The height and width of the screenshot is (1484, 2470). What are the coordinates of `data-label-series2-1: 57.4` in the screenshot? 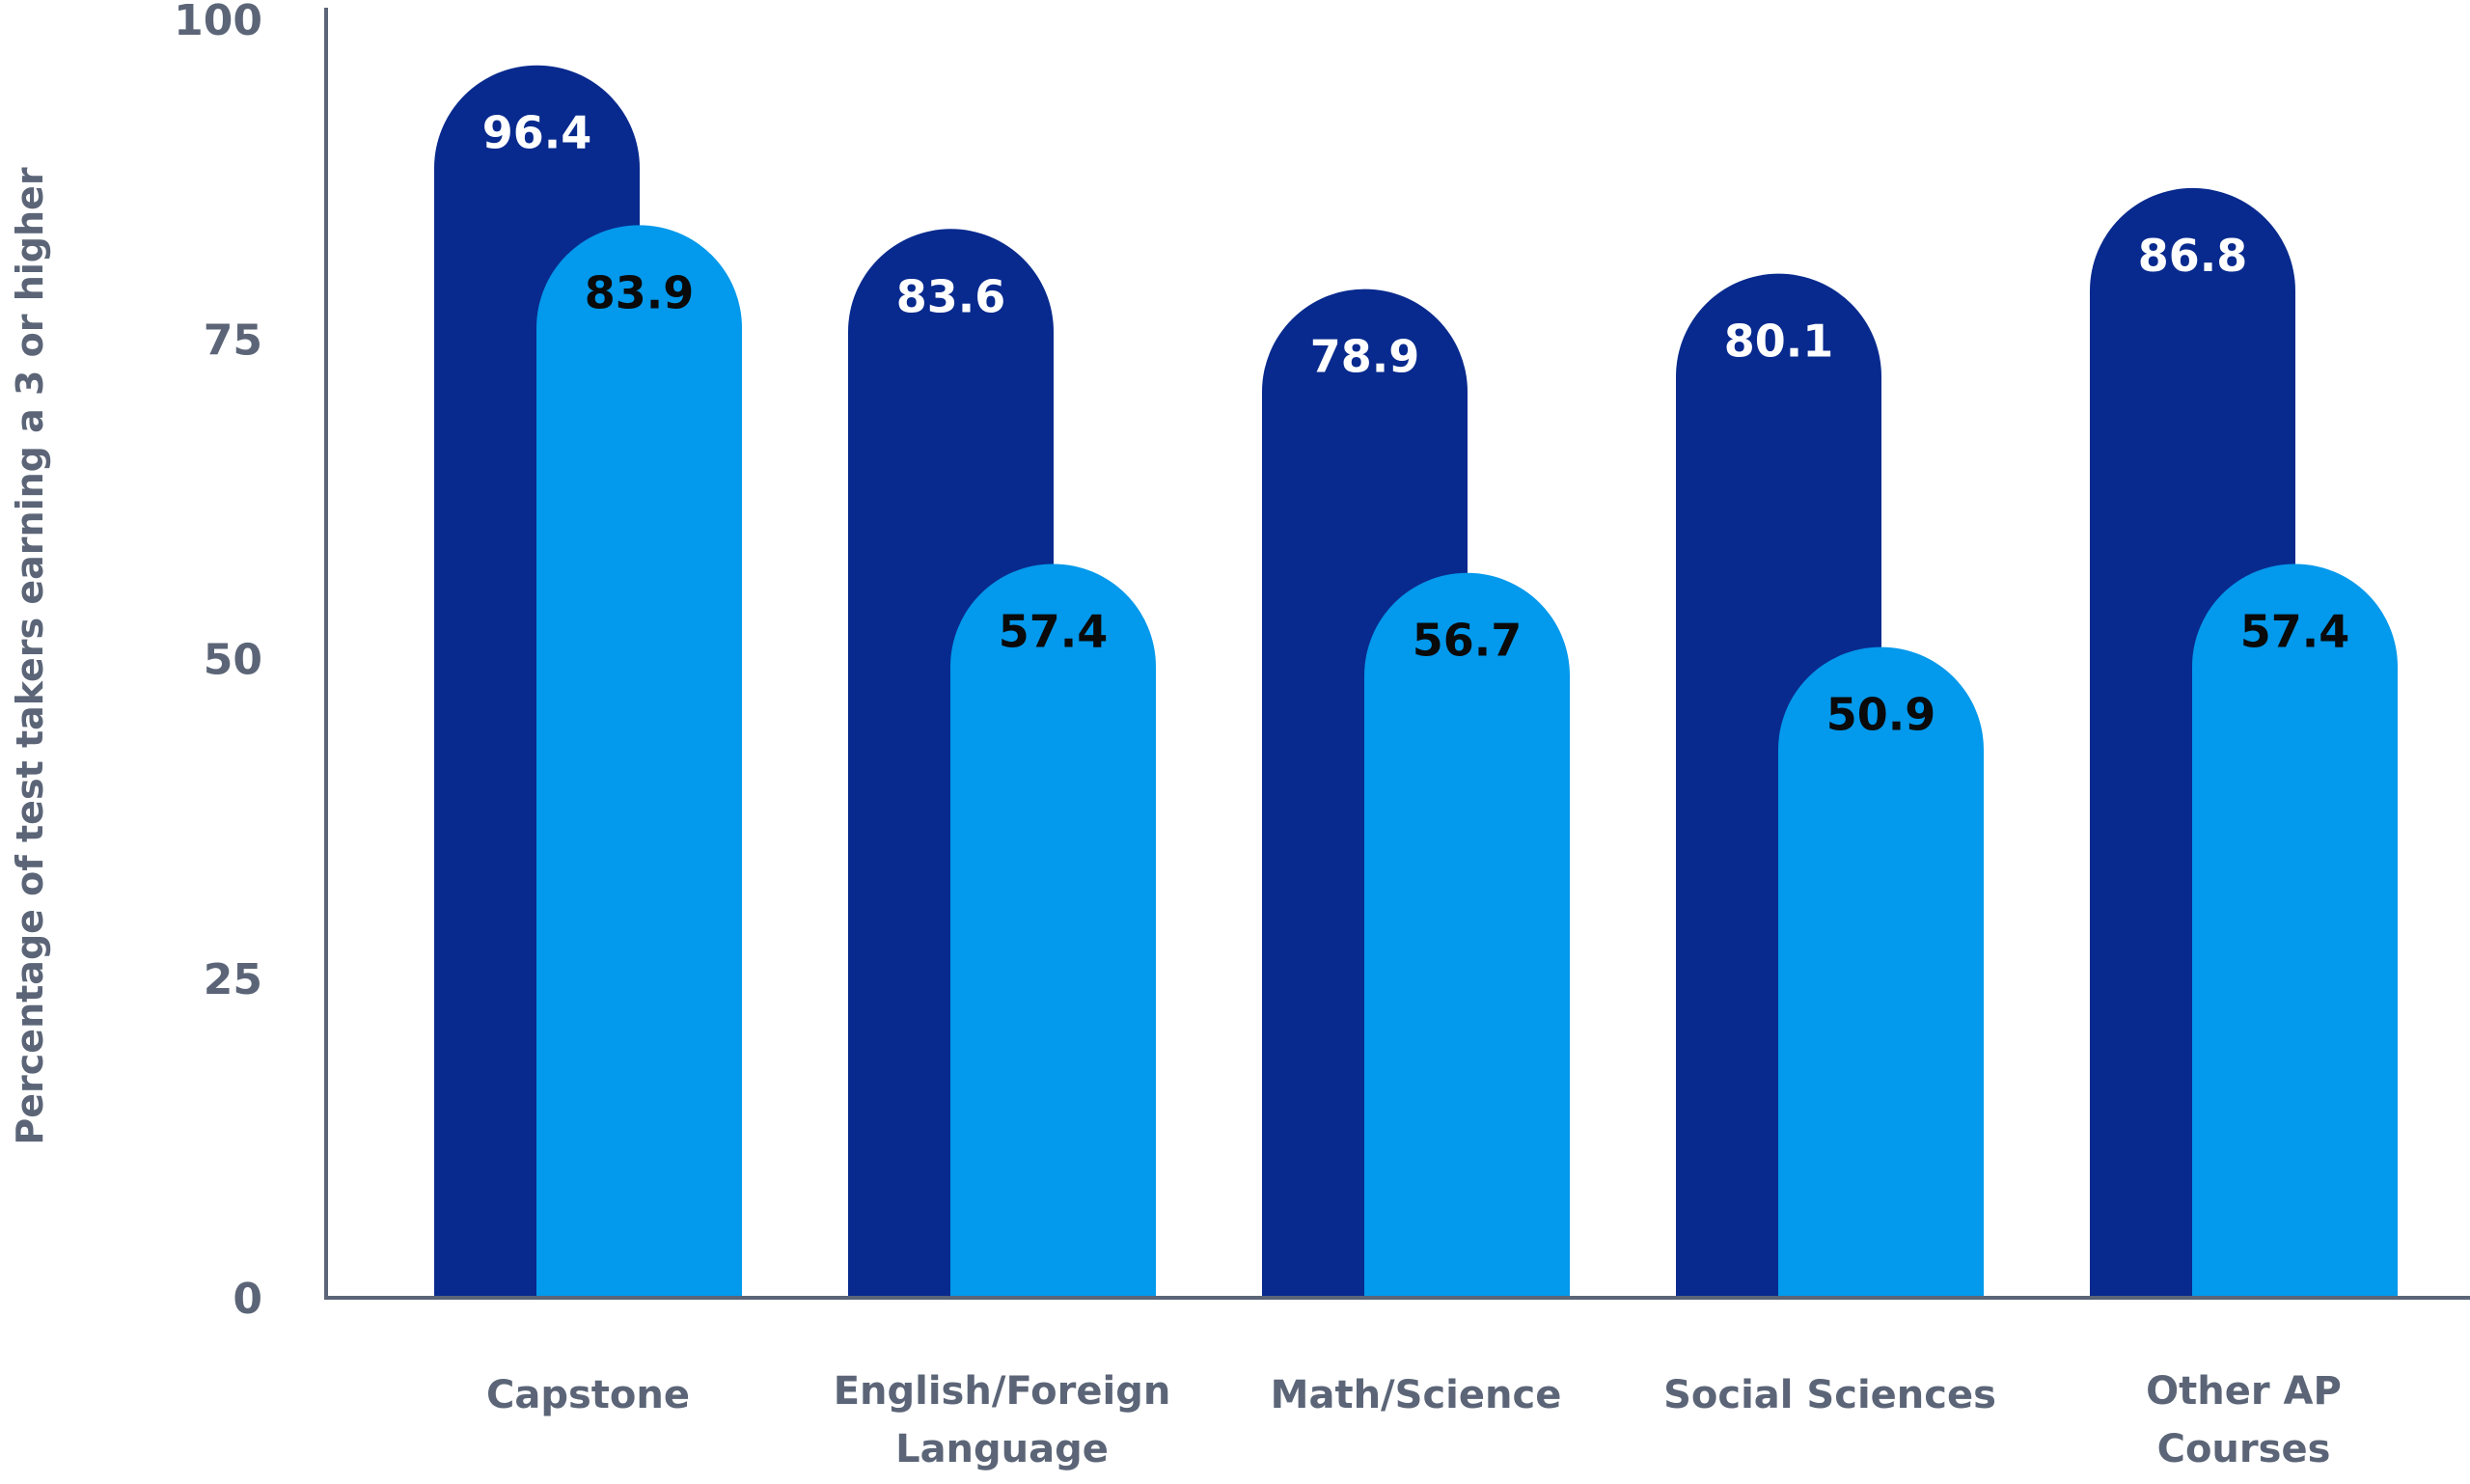 It's located at (1054, 631).